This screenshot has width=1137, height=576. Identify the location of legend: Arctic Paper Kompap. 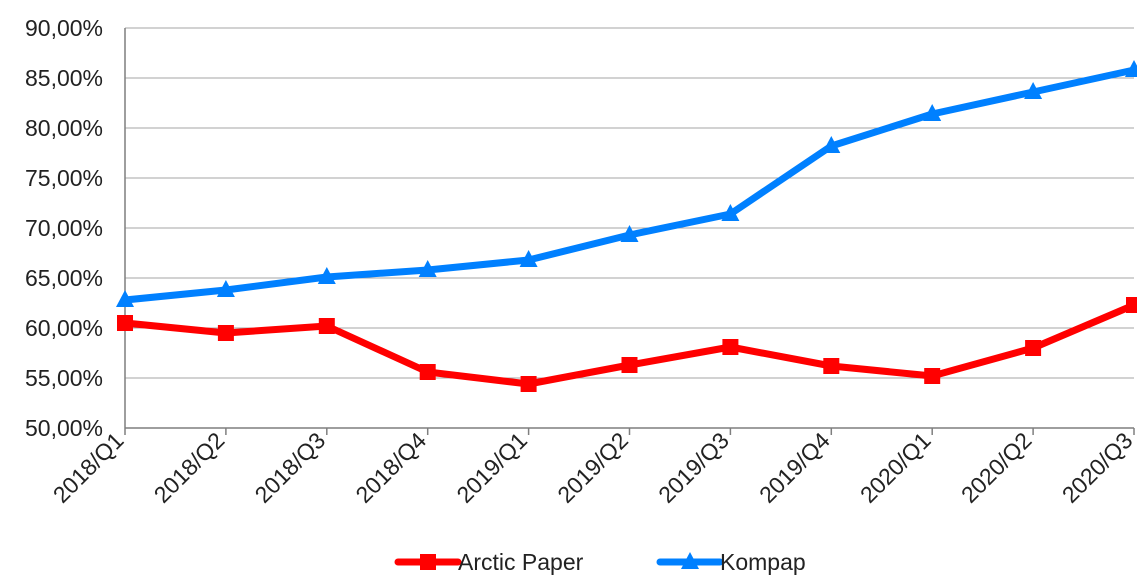
(600, 562).